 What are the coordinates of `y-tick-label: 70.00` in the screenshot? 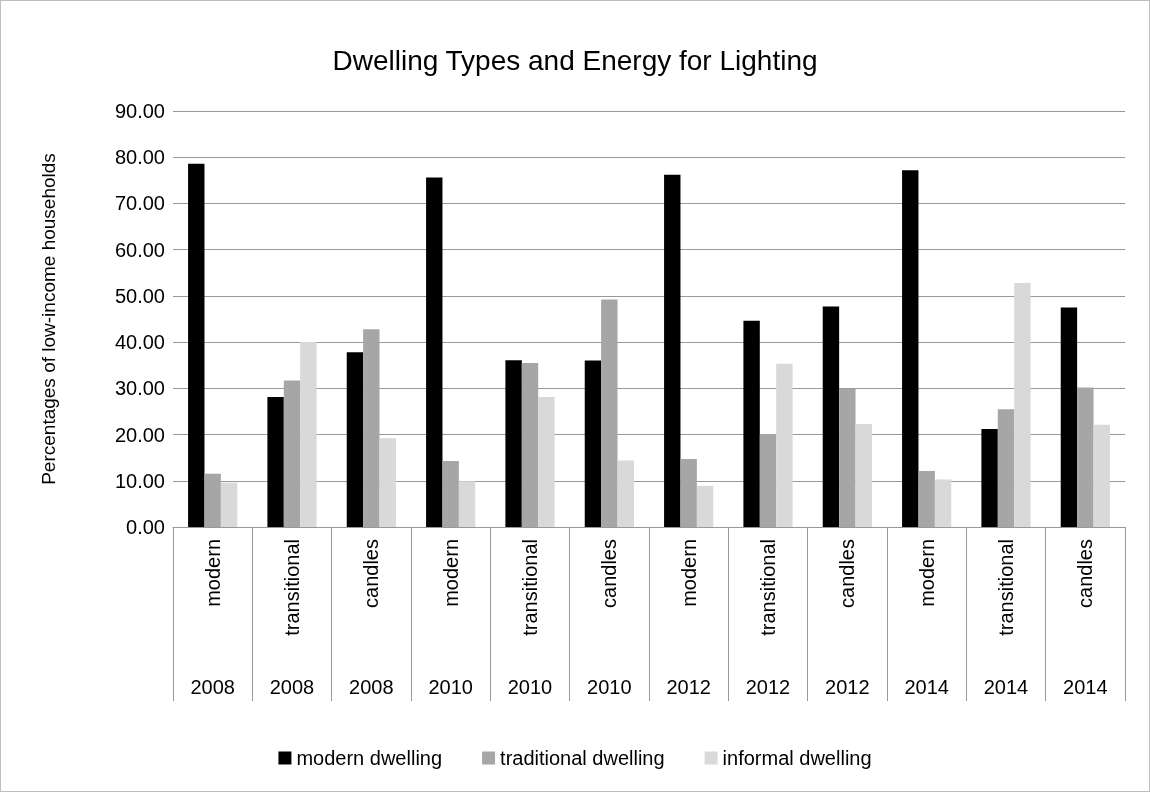 It's located at (139, 203).